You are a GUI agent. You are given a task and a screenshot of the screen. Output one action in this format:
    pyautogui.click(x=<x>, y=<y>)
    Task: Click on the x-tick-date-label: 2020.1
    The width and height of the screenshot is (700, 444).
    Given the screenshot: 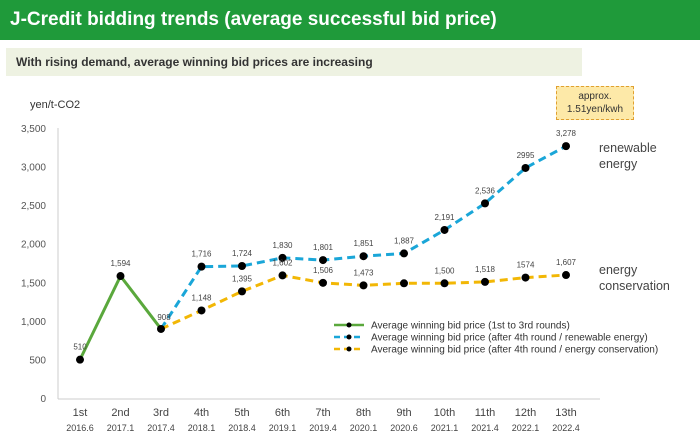 What is the action you would take?
    pyautogui.click(x=364, y=428)
    